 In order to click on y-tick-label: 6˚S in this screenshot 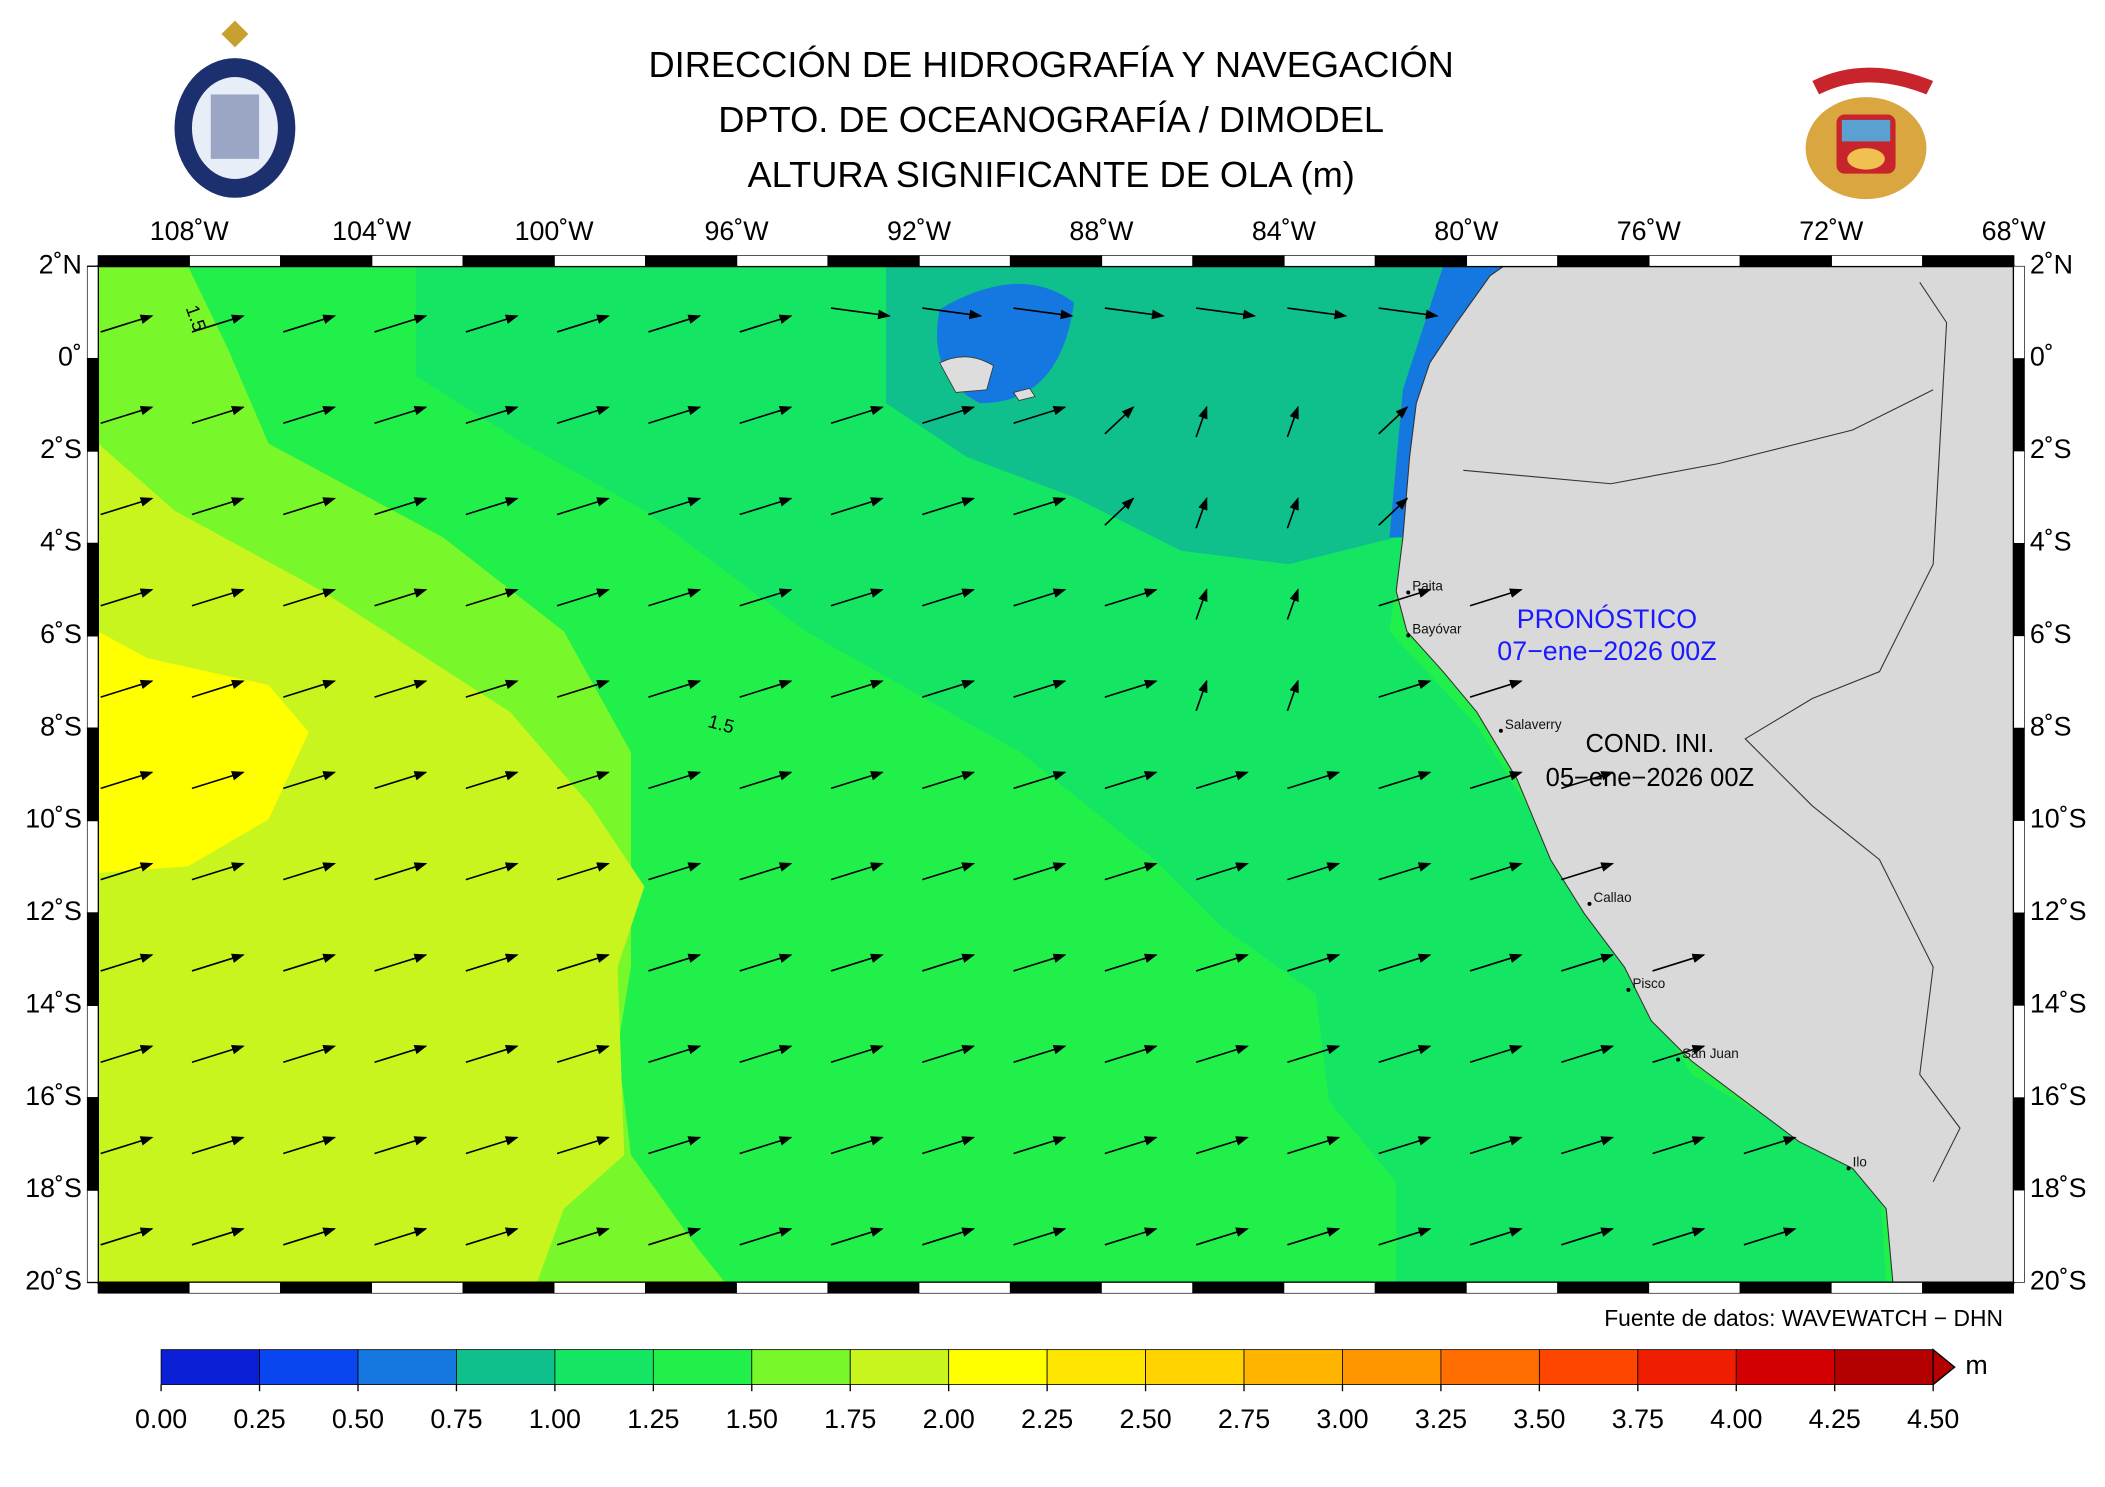, I will do `click(2051, 634)`.